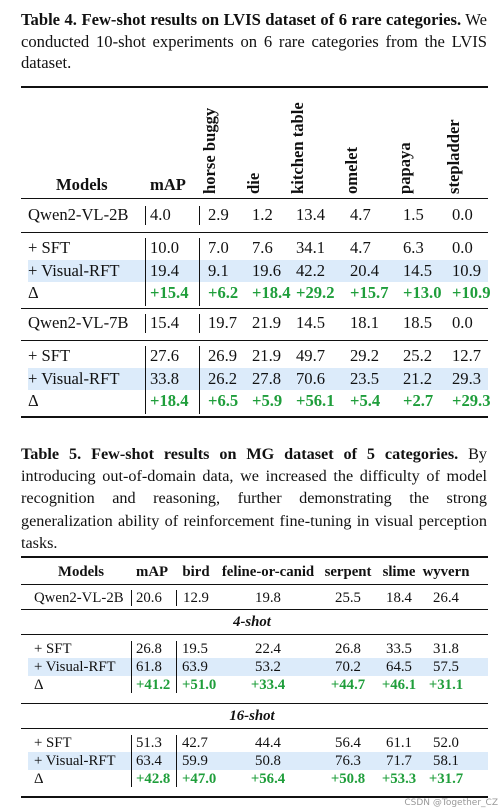 The height and width of the screenshot is (812, 504). I want to click on table5-header-category: serpent, so click(348, 572).